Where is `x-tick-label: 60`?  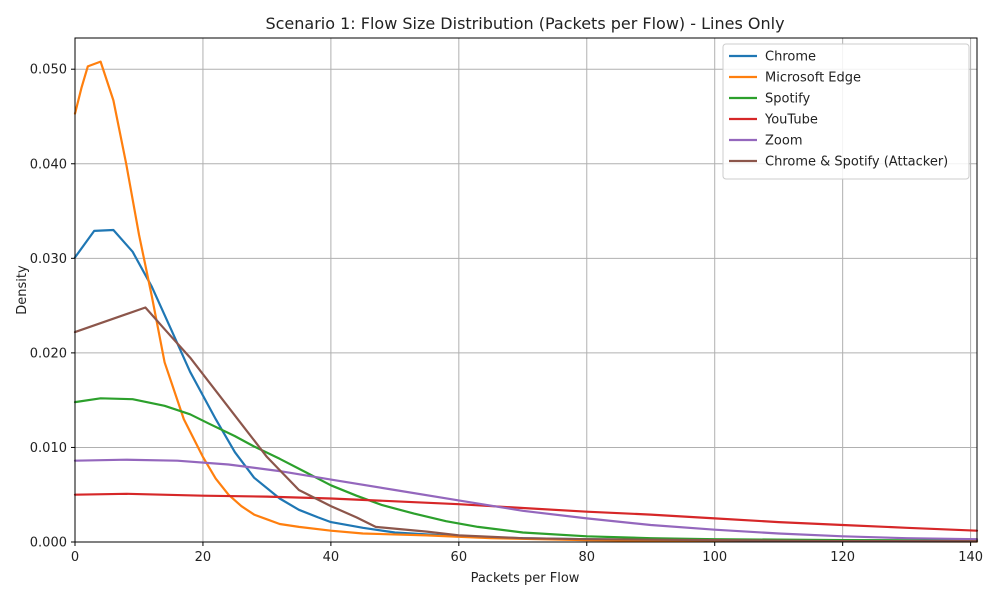 x-tick-label: 60 is located at coordinates (459, 557).